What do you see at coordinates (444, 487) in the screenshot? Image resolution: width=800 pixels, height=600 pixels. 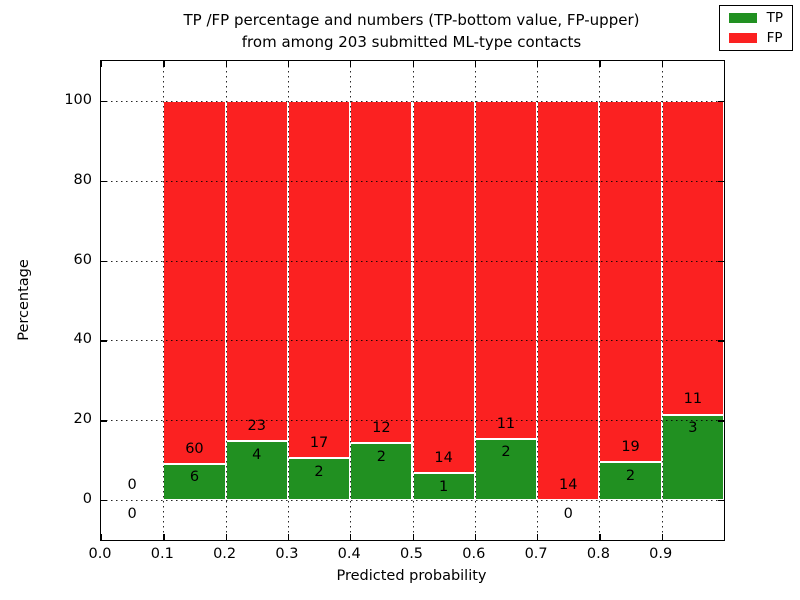 I see `tp-count-label: 1` at bounding box center [444, 487].